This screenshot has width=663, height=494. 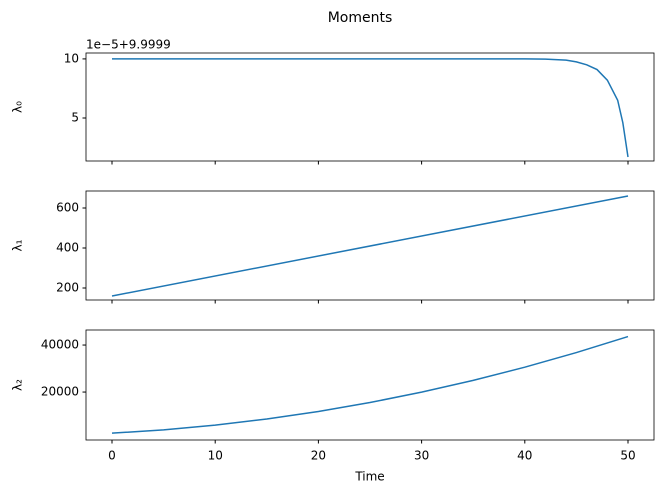 I want to click on x-tick-label: 40, so click(x=524, y=456).